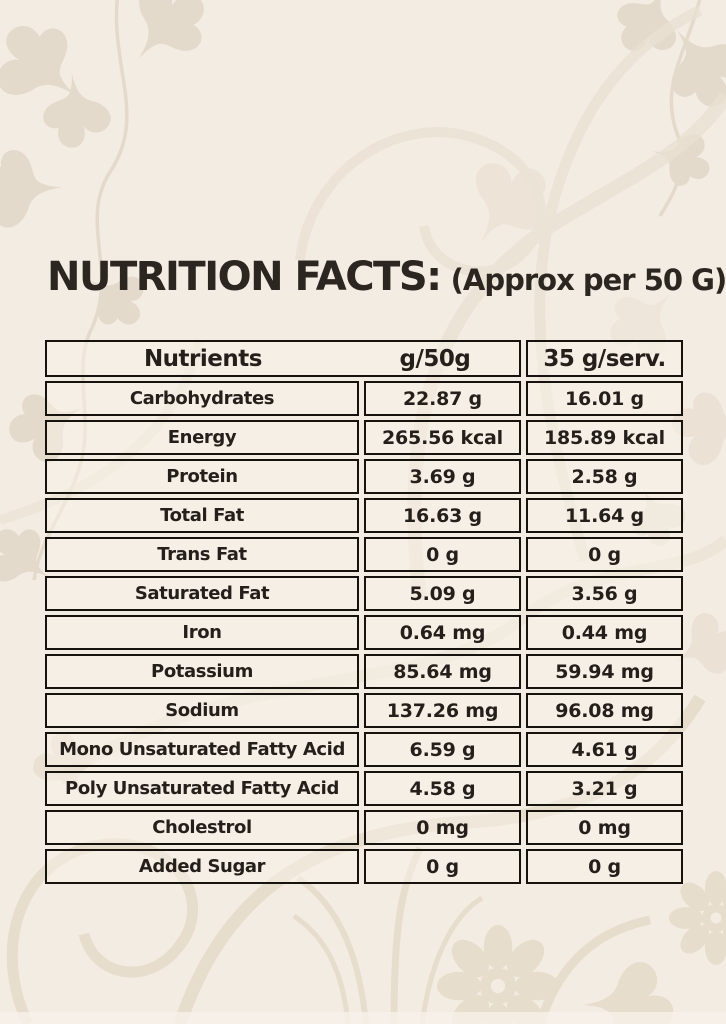  I want to click on nutrient-name-cell: Cholestrol, so click(202, 827).